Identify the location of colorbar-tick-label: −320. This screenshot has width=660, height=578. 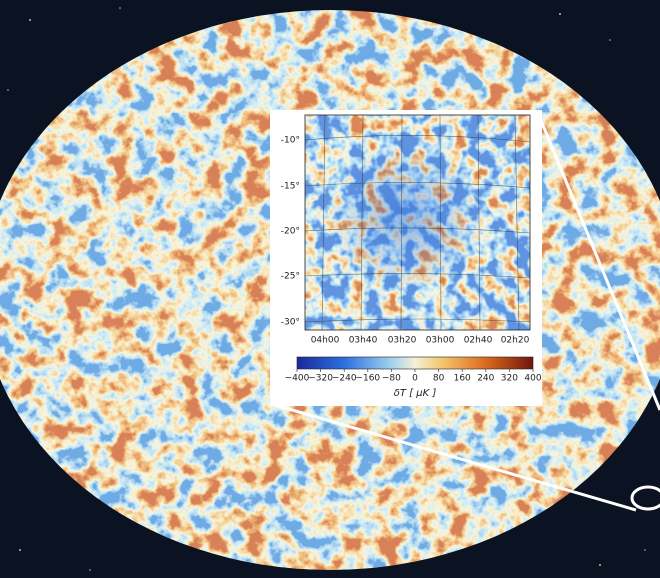
(320, 379).